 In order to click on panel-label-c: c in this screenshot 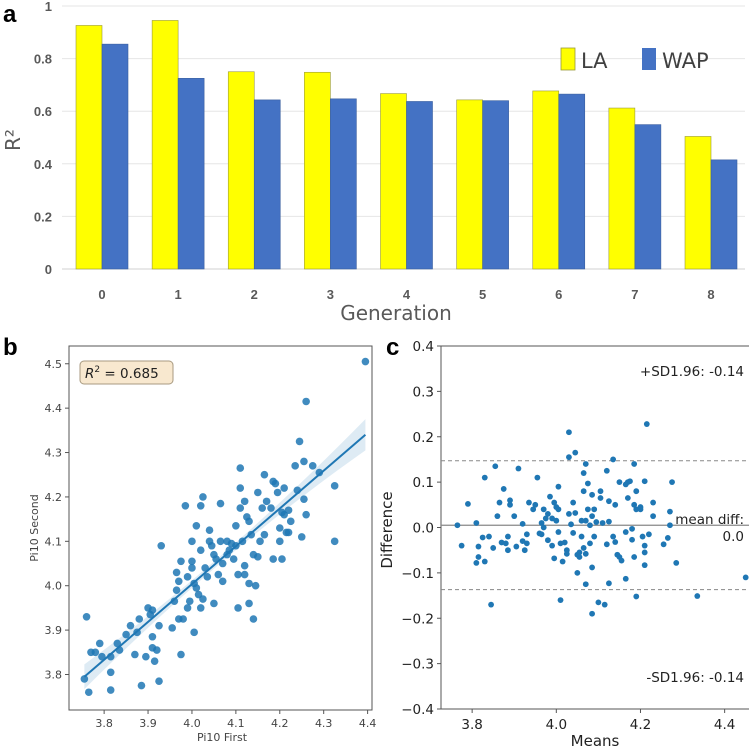, I will do `click(392, 347)`.